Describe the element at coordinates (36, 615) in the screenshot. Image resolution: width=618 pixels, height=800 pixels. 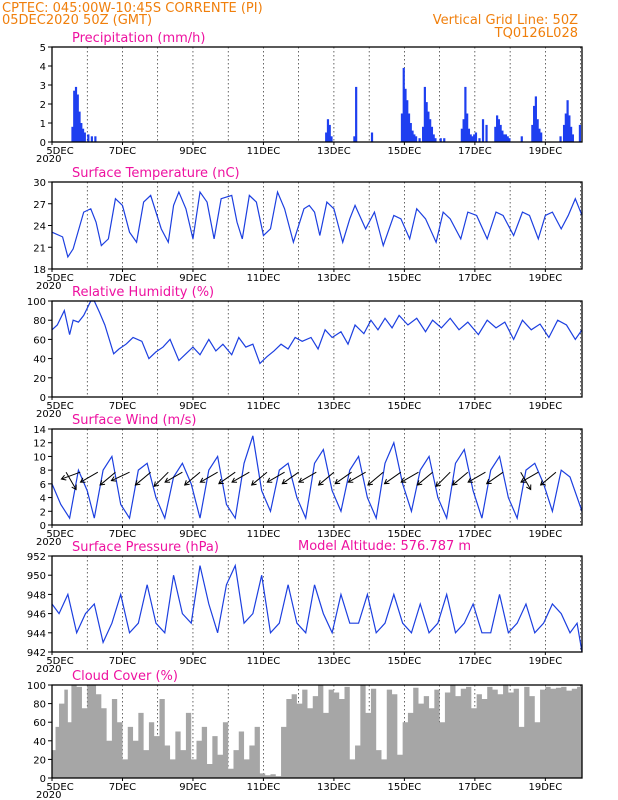
I see `y-tick-label: 946` at that location.